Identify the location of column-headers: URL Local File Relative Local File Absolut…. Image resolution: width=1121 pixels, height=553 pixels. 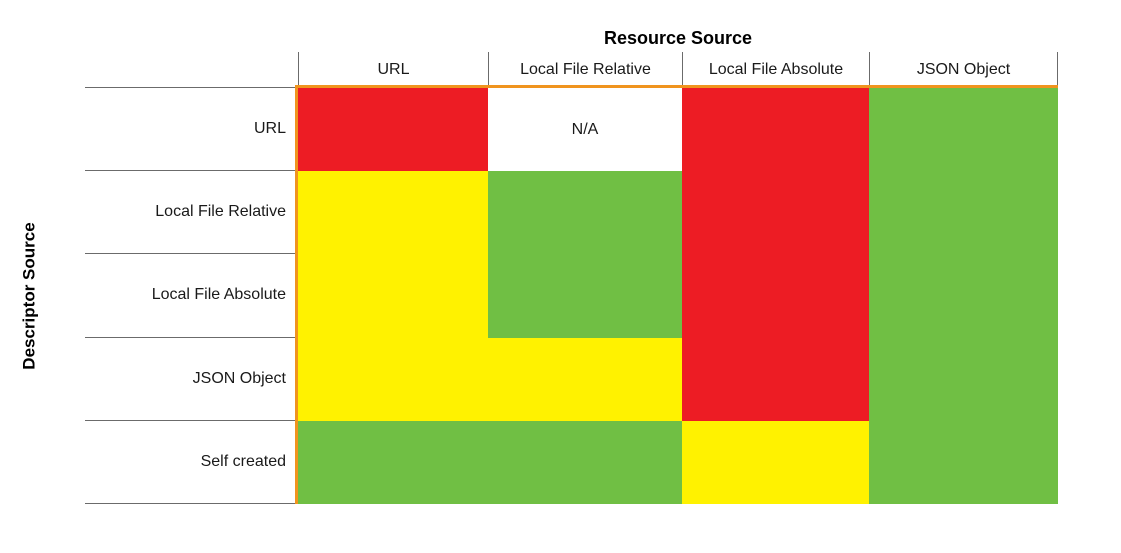
(678, 70).